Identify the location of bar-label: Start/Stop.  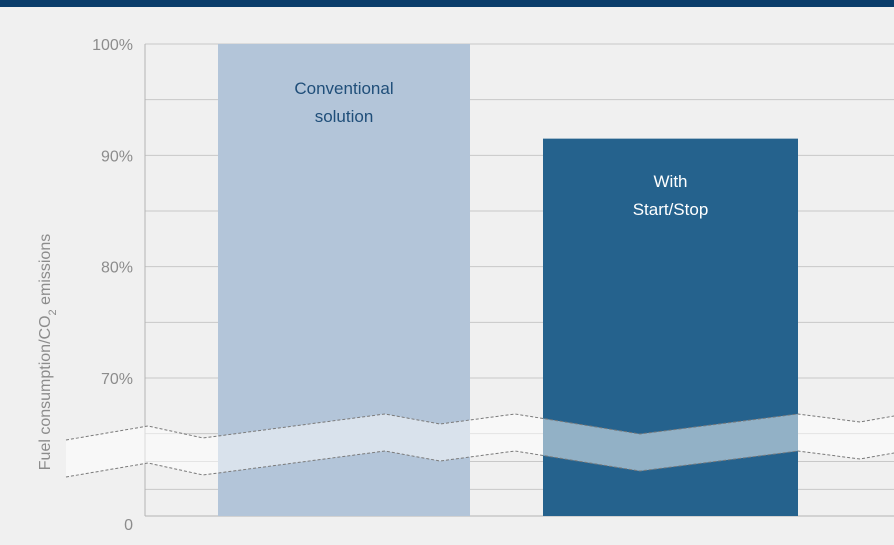
(671, 209).